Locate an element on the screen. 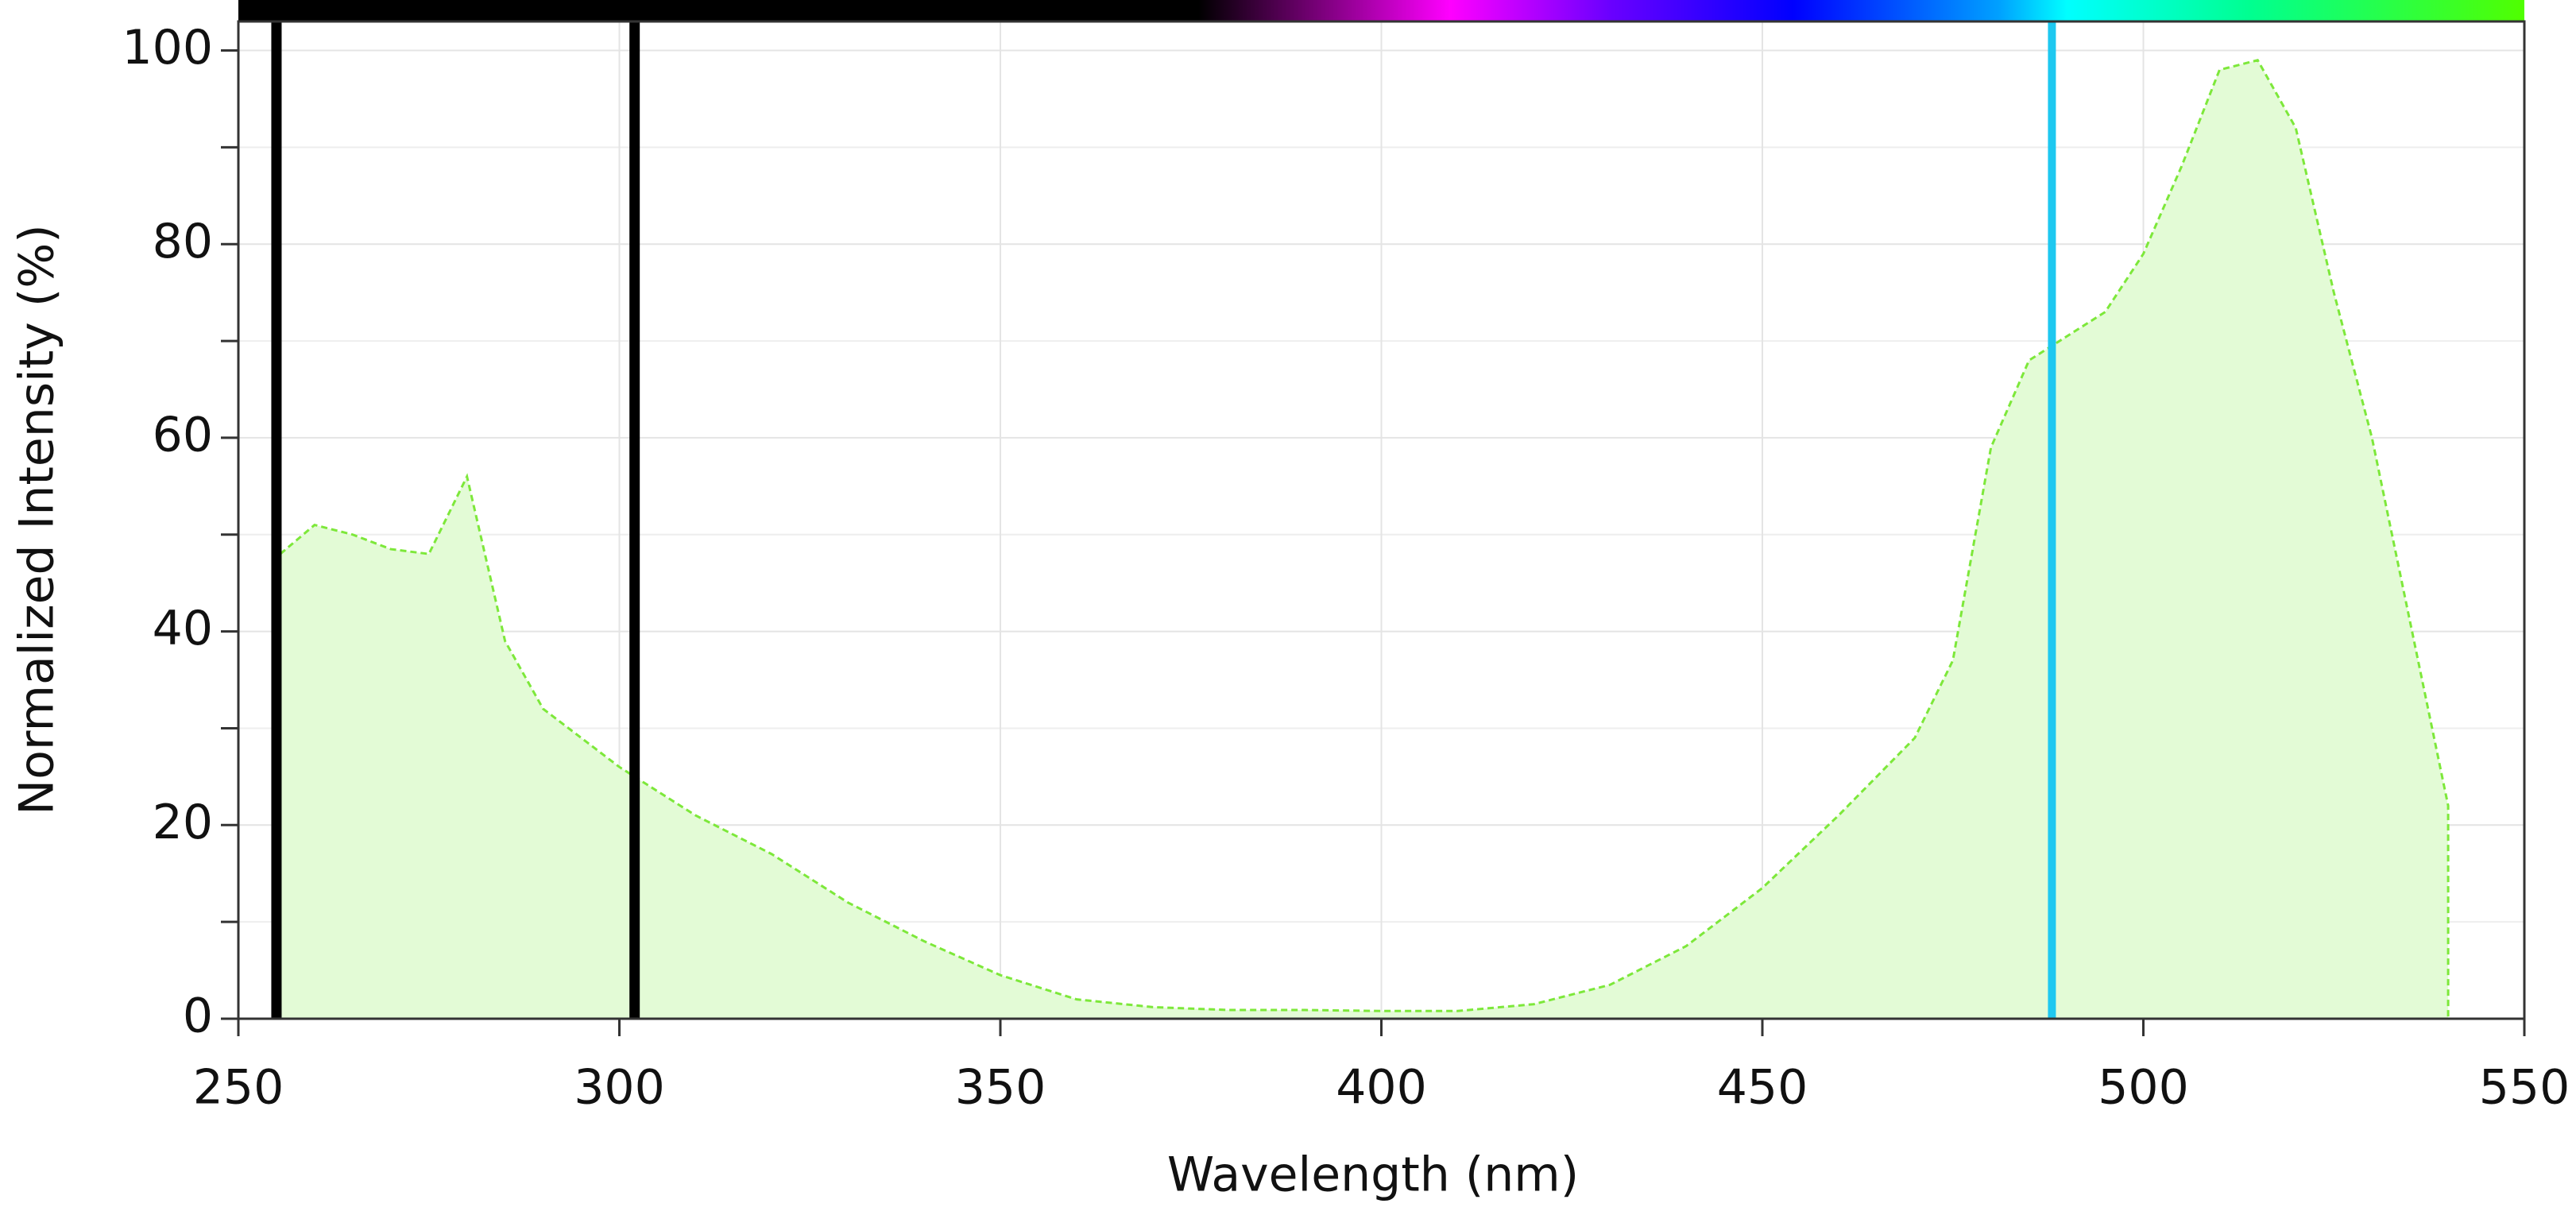 The image size is (2576, 1215). x-tick-label: 500 is located at coordinates (2143, 1088).